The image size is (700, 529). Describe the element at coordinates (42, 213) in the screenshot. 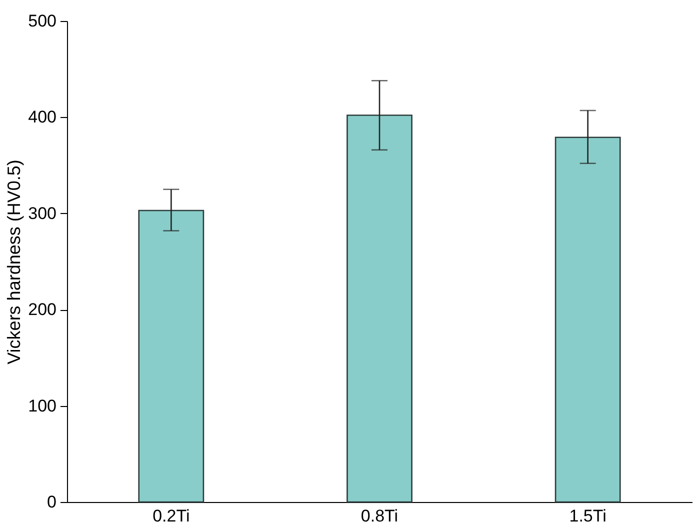

I see `y-tick-label: 300` at that location.